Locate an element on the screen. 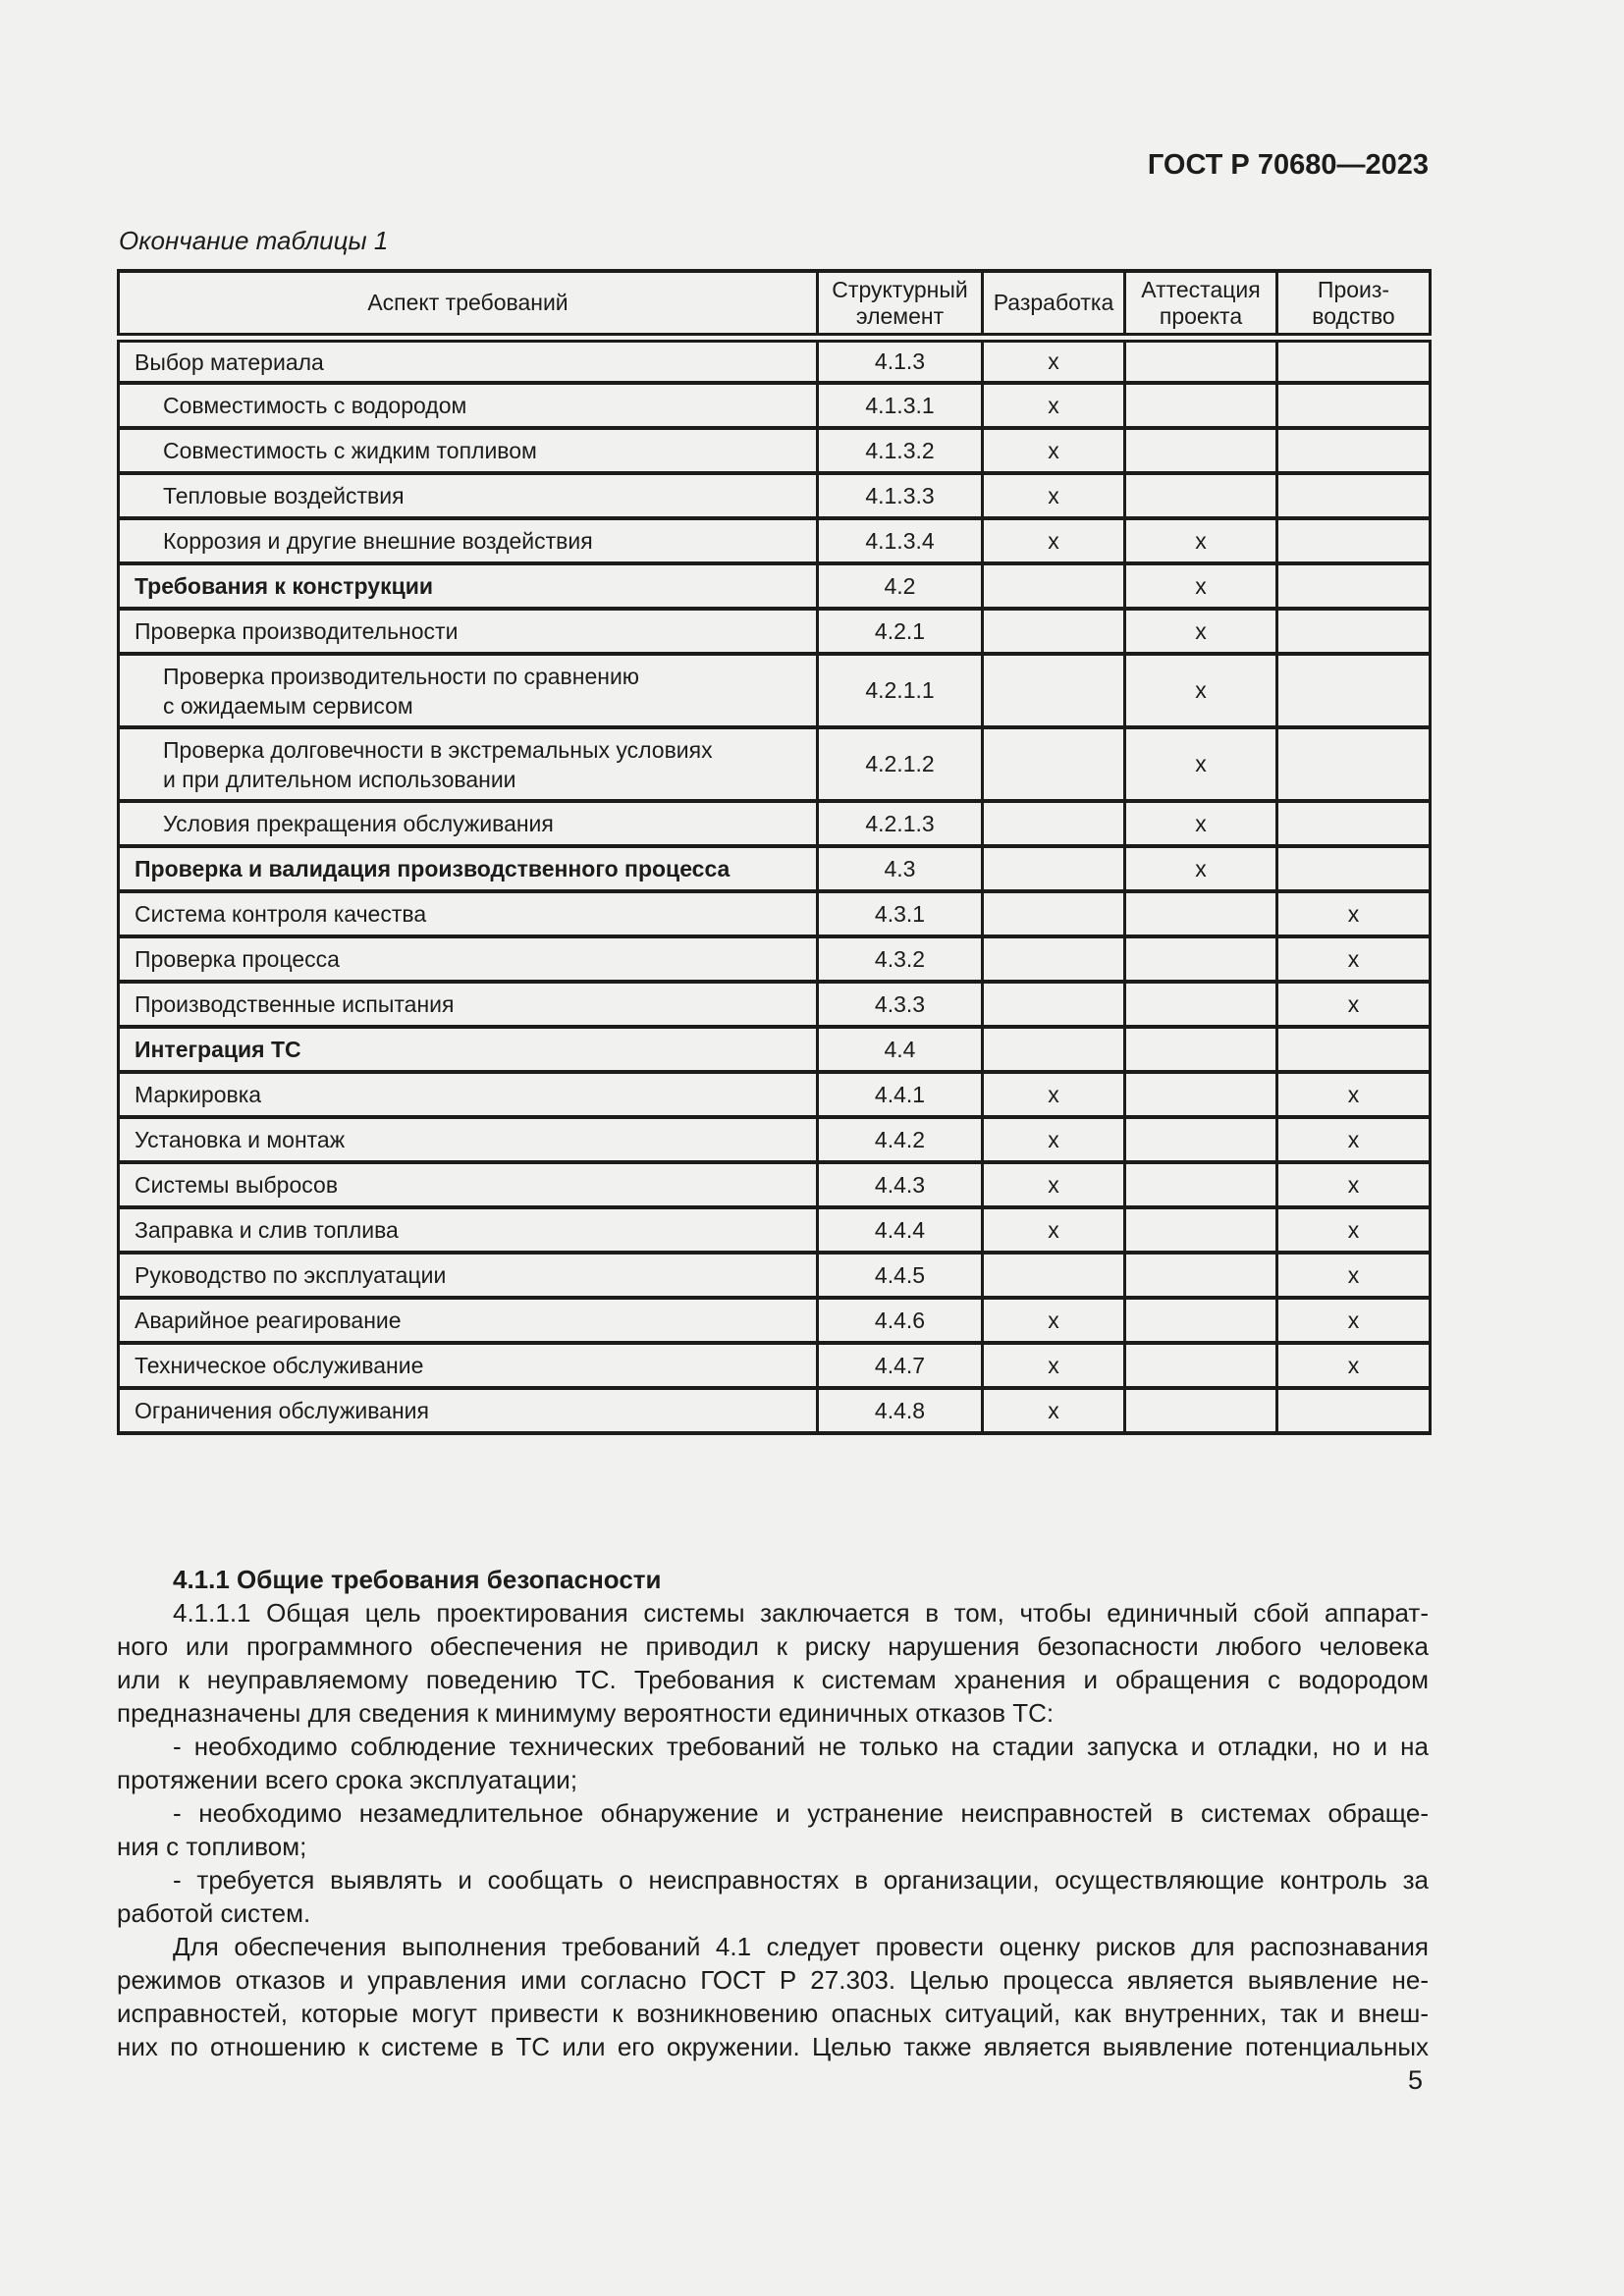 The height and width of the screenshot is (2296, 1624). table-row: Тепловые воздействия 4.1.3.3 х is located at coordinates (774, 496).